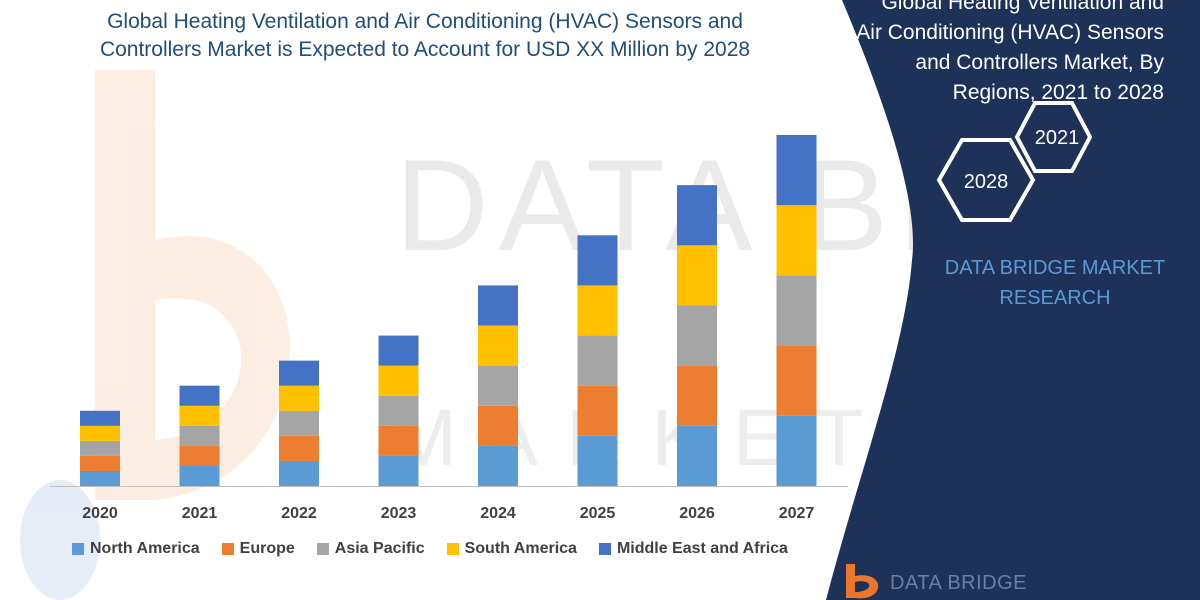 Image resolution: width=1200 pixels, height=600 pixels. What do you see at coordinates (267, 548) in the screenshot?
I see `legend-label: Europe` at bounding box center [267, 548].